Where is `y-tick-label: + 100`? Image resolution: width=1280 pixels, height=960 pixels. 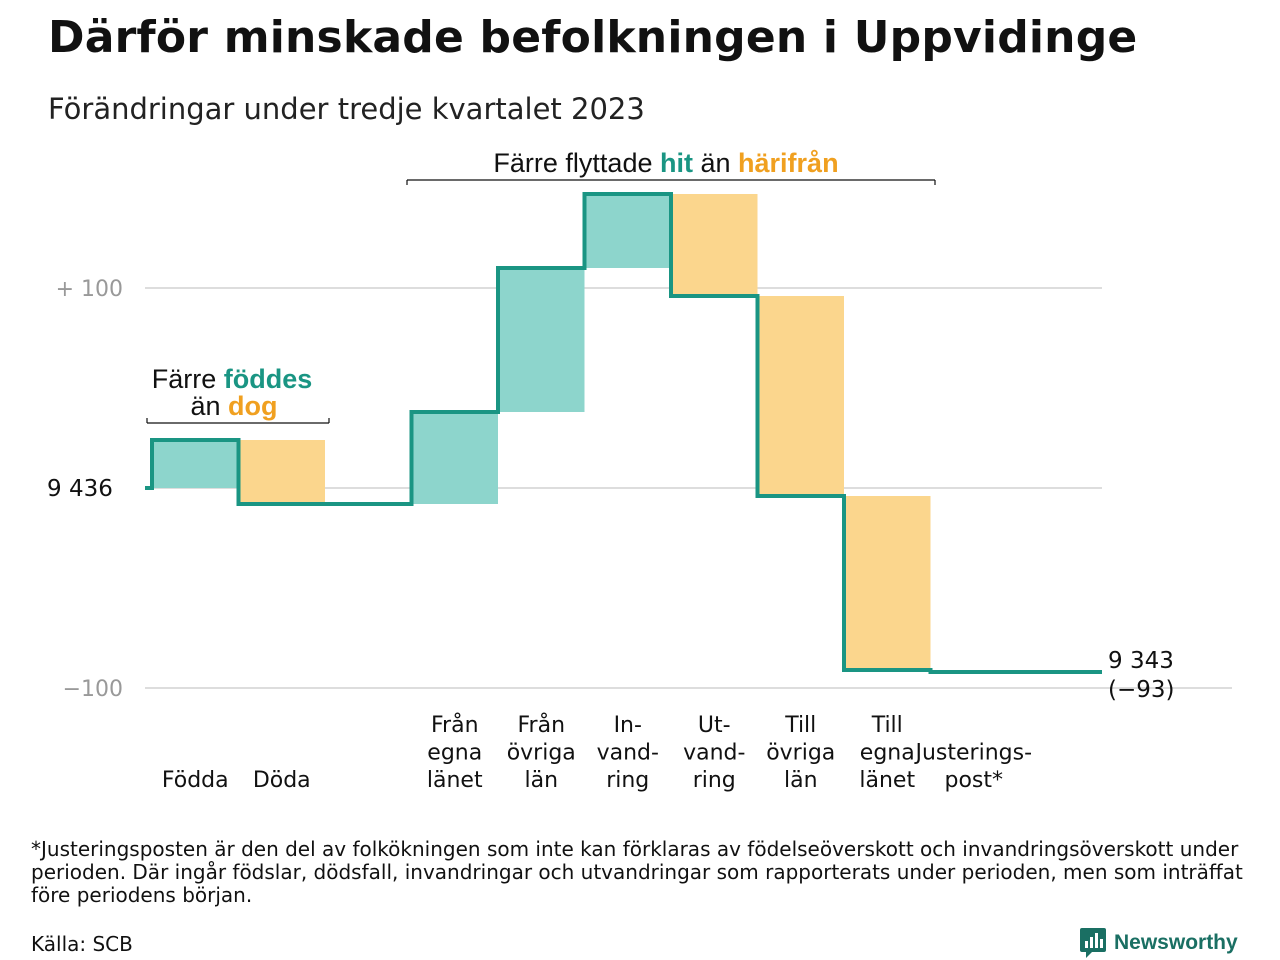 y-tick-label: + 100 is located at coordinates (89, 289).